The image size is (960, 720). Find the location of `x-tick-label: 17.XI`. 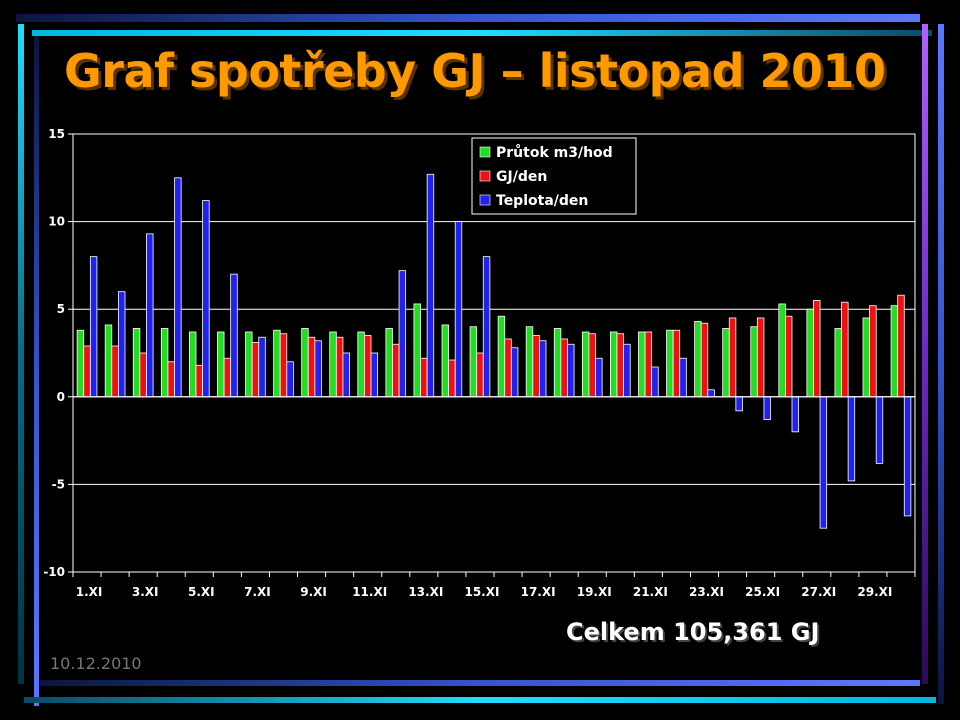

x-tick-label: 17.XI is located at coordinates (538, 592).